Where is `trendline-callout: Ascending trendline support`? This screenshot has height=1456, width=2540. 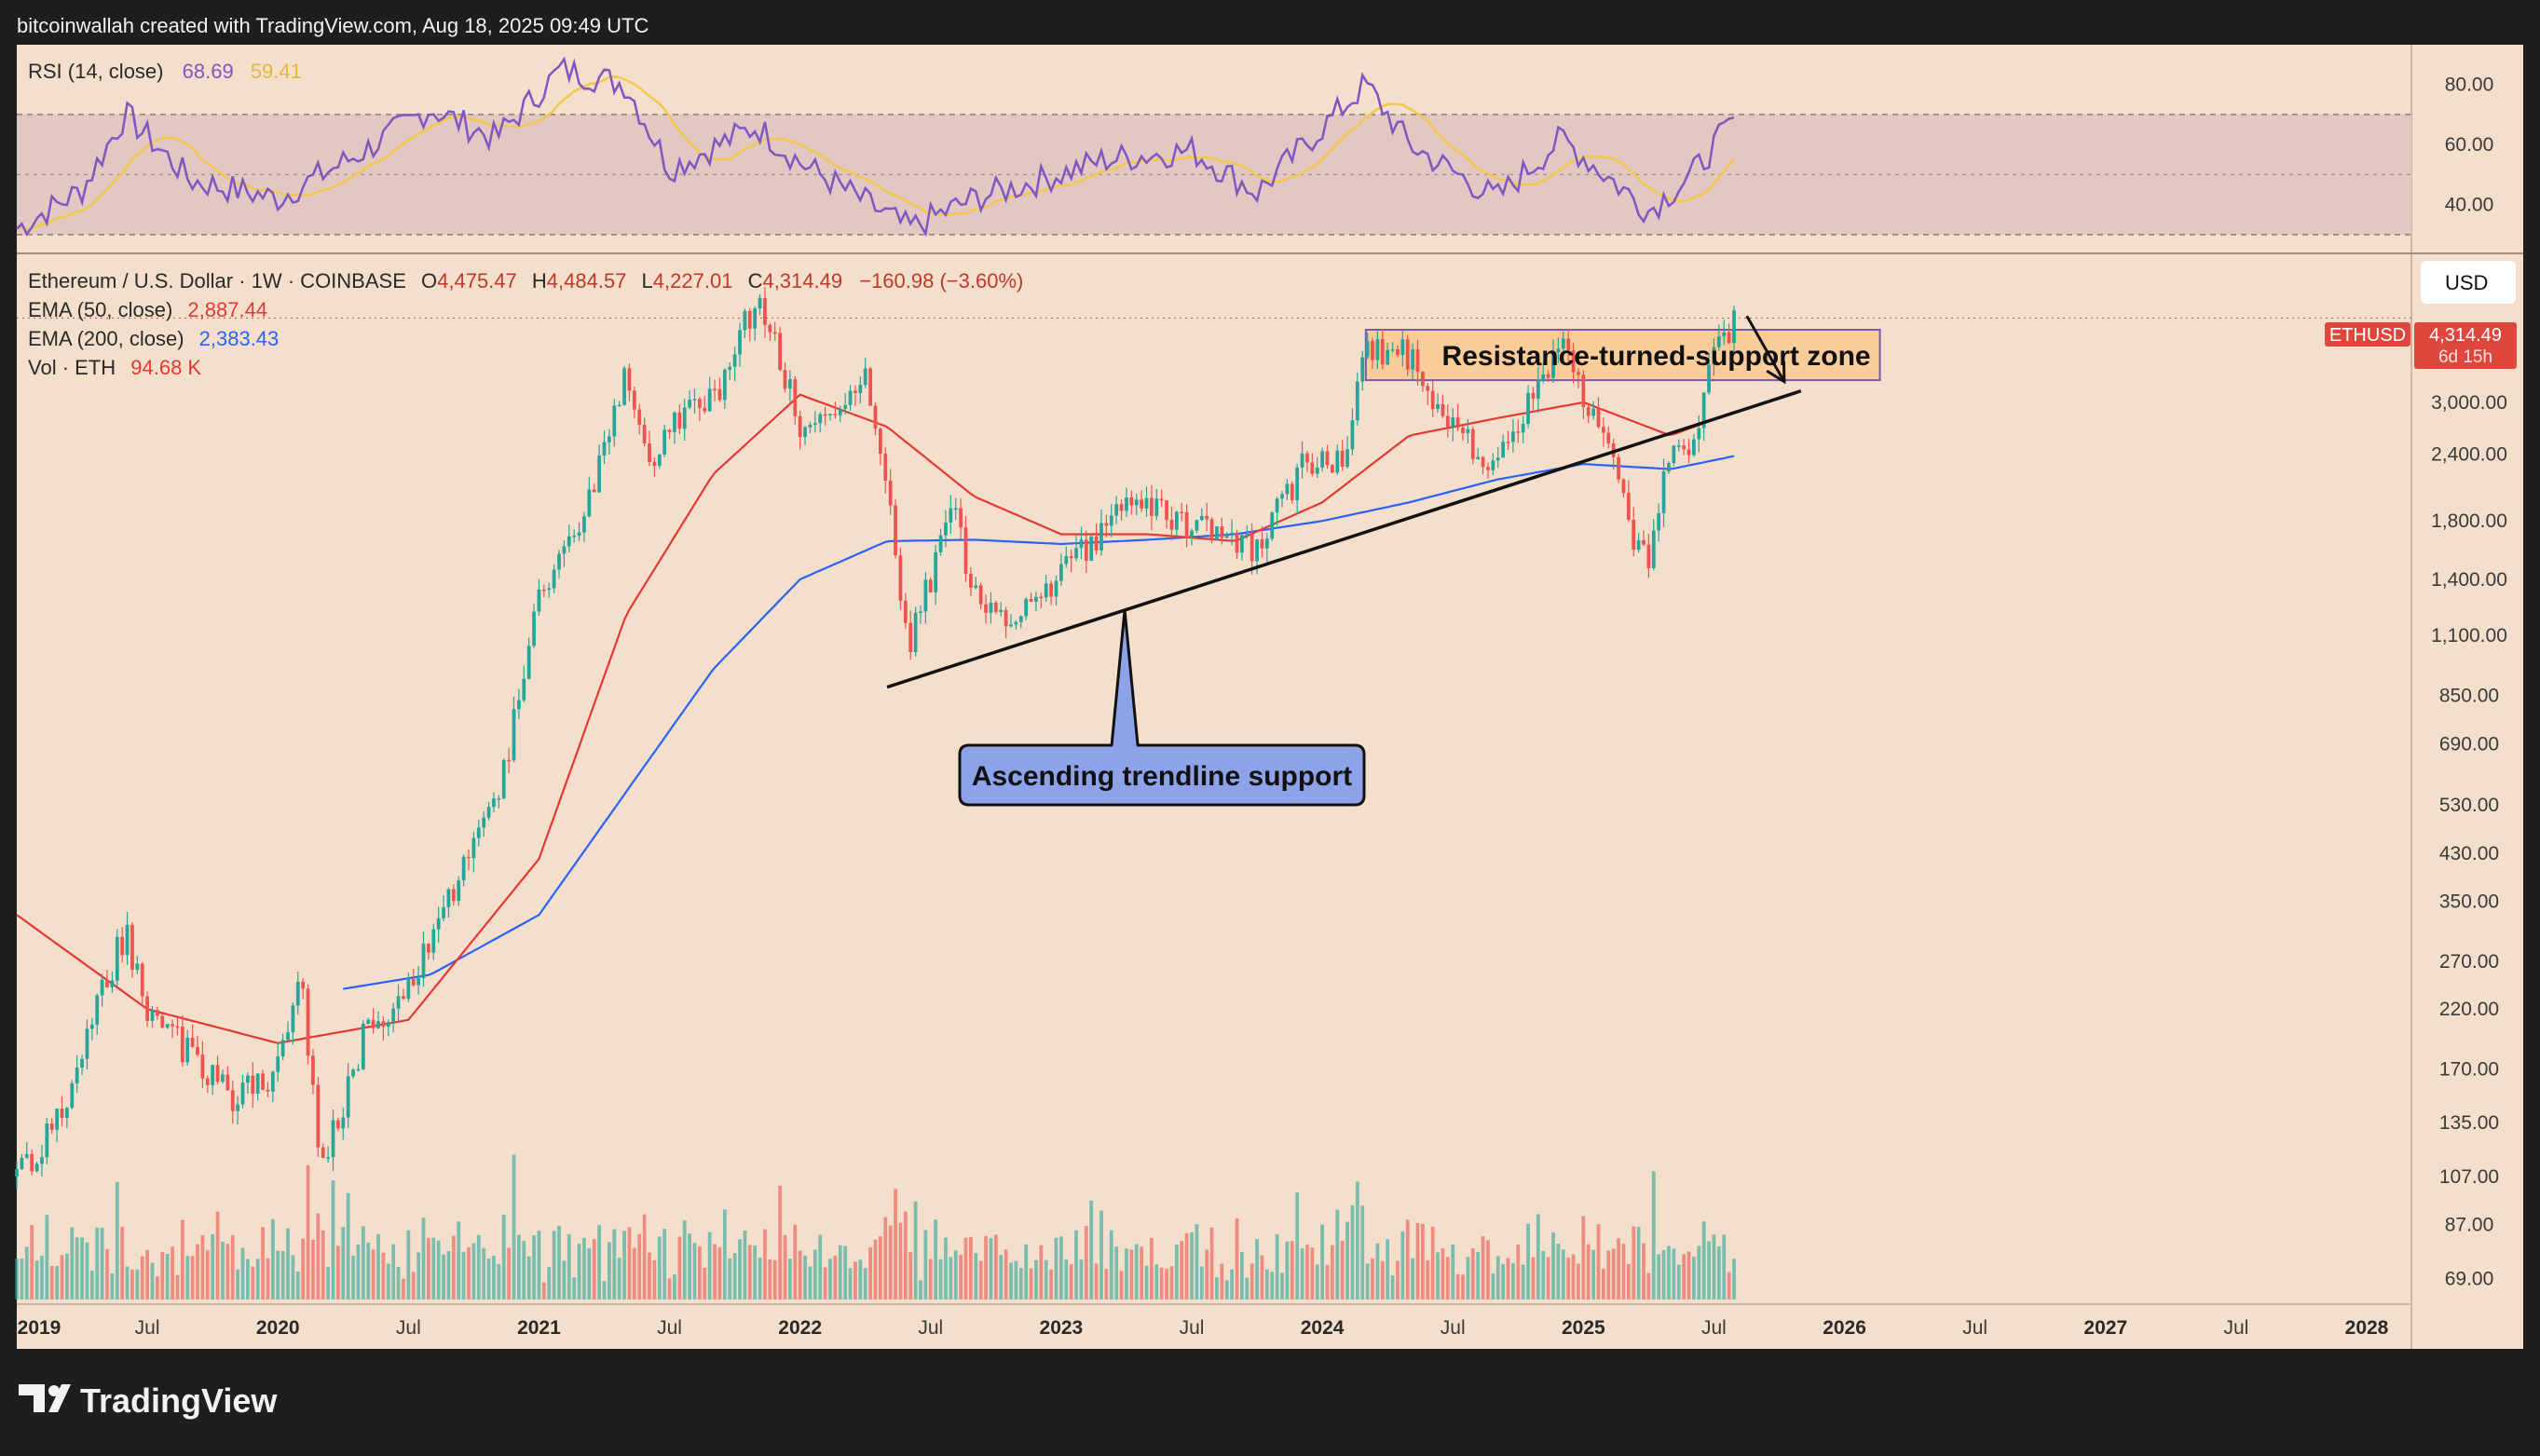 trendline-callout: Ascending trendline support is located at coordinates (1162, 707).